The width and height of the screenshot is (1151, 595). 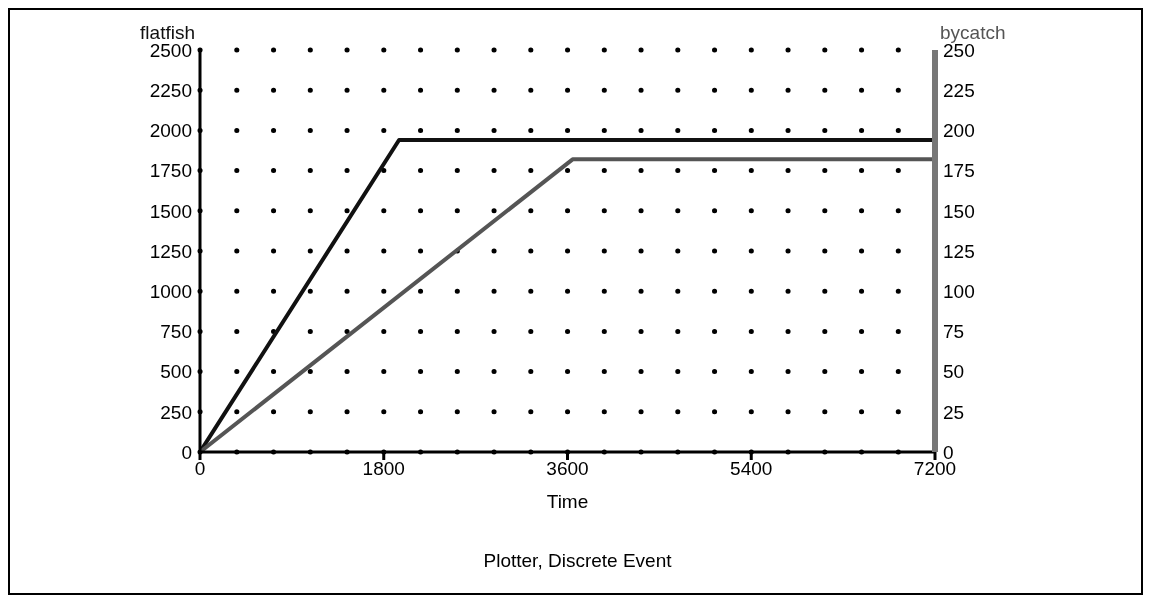 I want to click on text: Plotter, Discrete Event, so click(x=577, y=561).